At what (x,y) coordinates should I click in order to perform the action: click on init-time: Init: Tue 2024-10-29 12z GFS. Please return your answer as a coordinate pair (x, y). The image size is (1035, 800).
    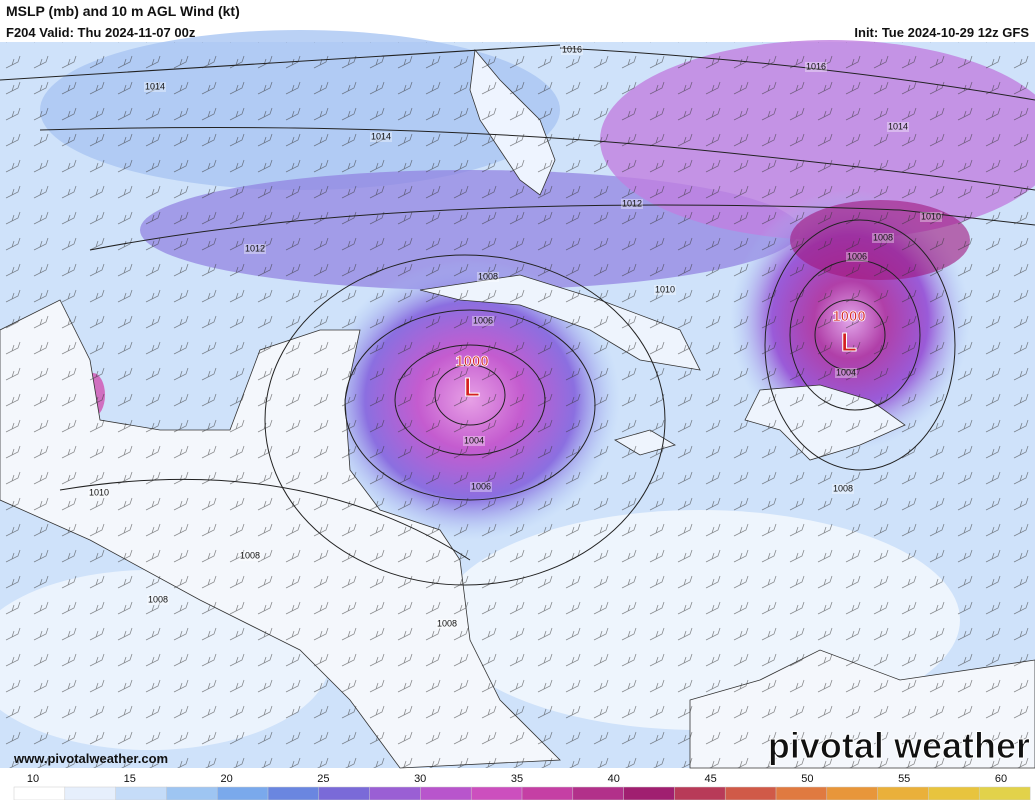
    Looking at the image, I should click on (941, 32).